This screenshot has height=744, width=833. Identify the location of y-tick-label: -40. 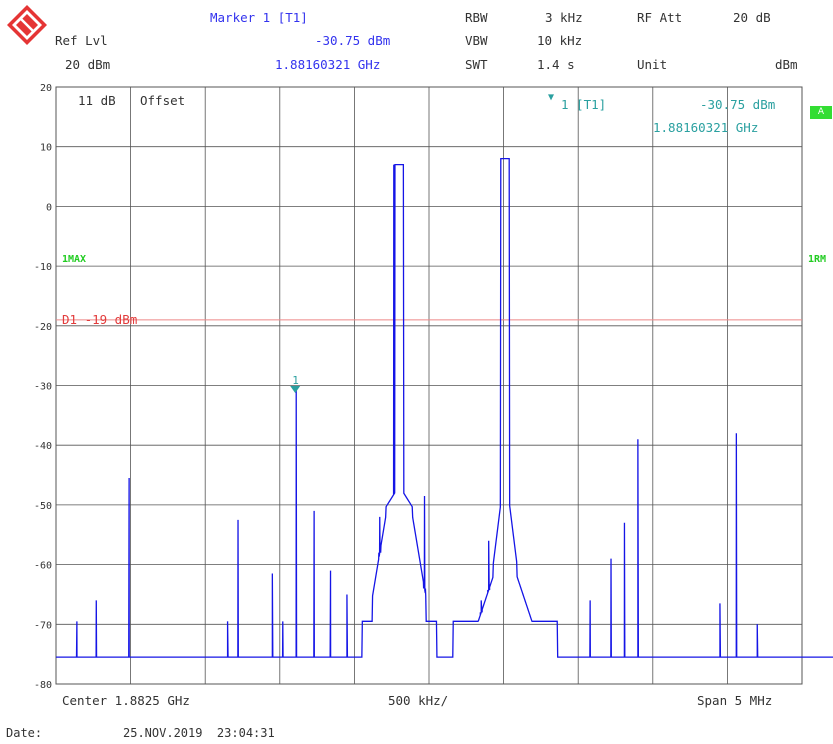
(43, 446).